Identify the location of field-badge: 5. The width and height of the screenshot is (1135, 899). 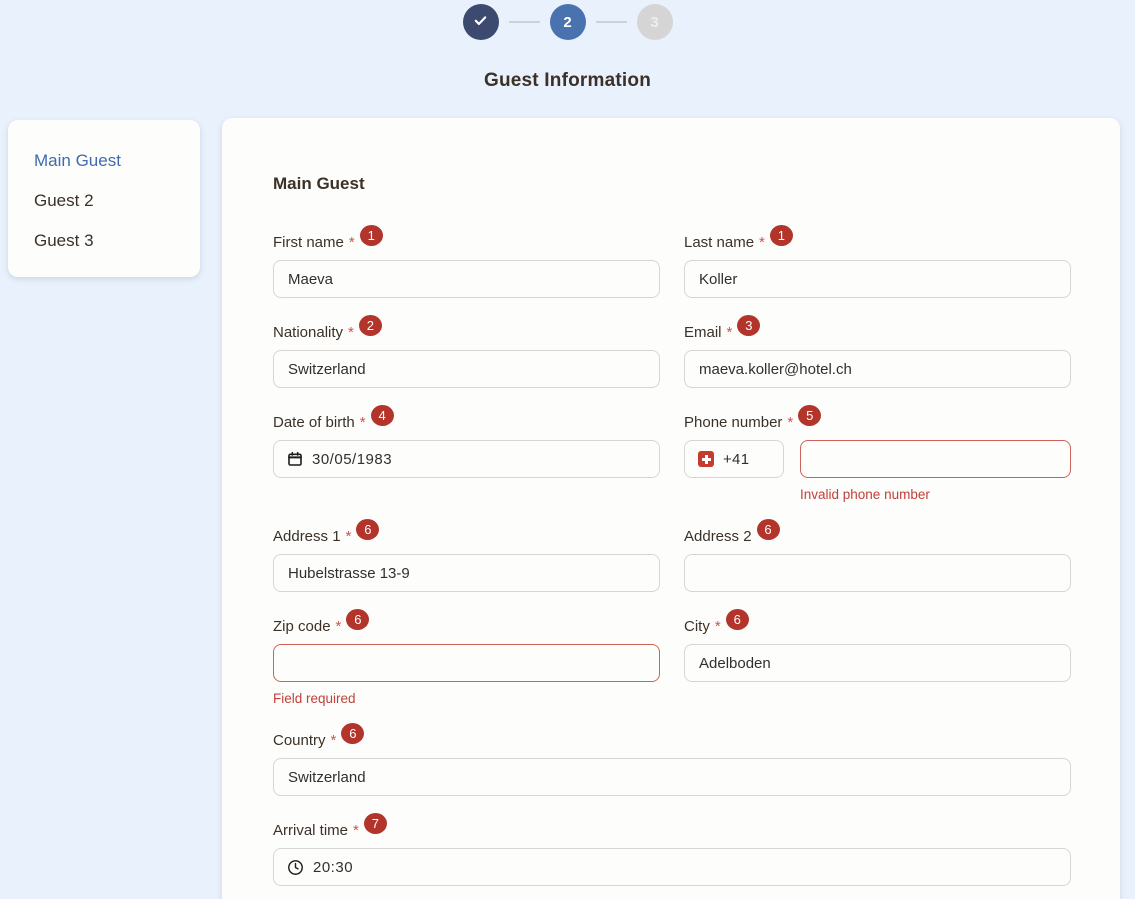
(810, 415).